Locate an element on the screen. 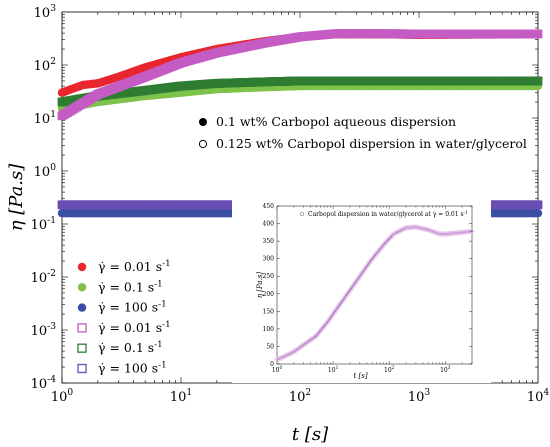  inset-y-tick-label: 400 is located at coordinates (269, 224).